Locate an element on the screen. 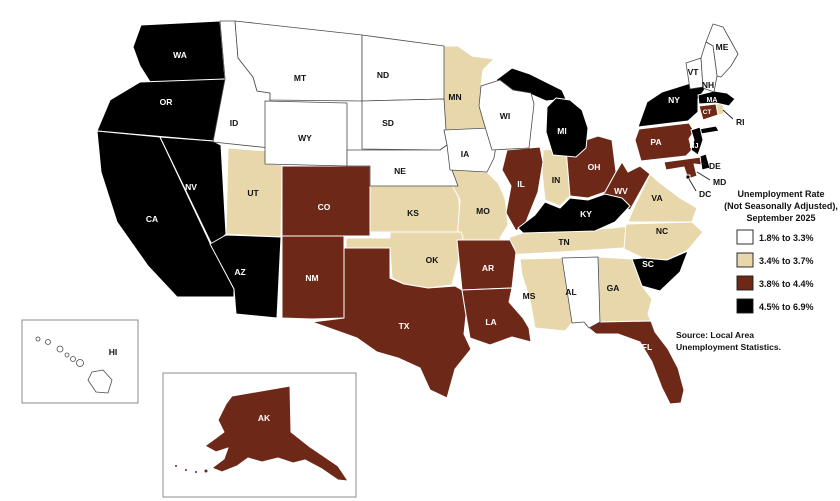 This screenshot has width=840, height=501. state-sc is located at coordinates (660, 271).